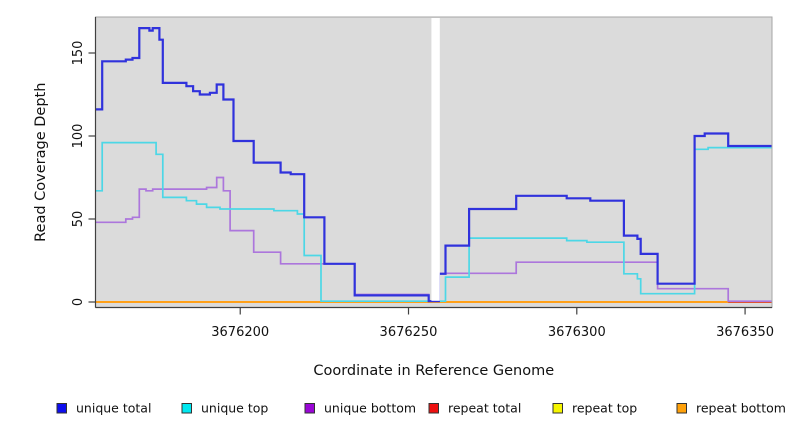 The width and height of the screenshot is (792, 432). Describe the element at coordinates (435, 159) in the screenshot. I see `assembly-gap-band` at that location.